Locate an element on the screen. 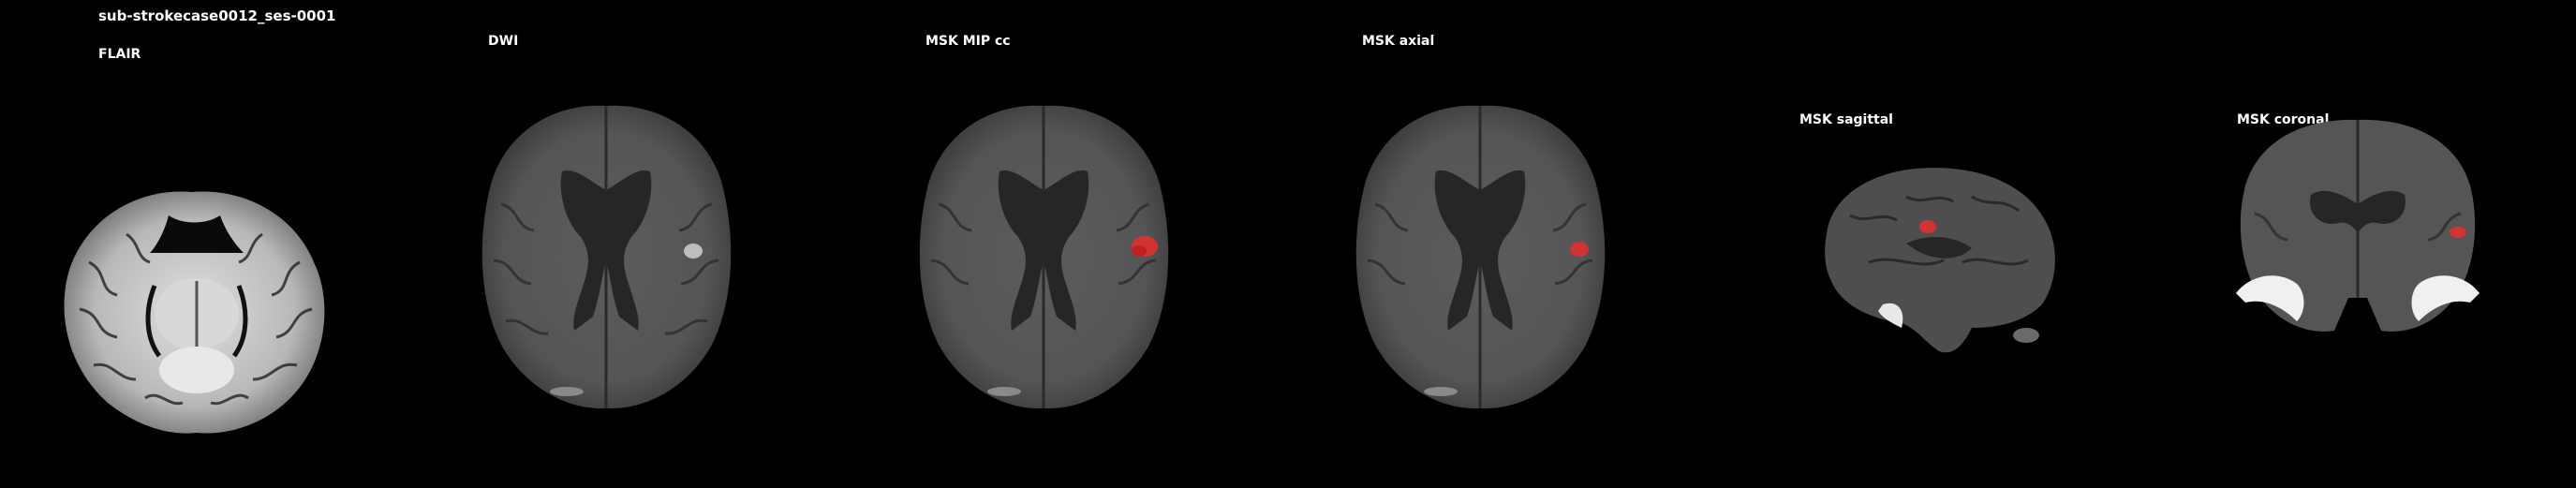 The height and width of the screenshot is (488, 2576). msk-sagittal-image is located at coordinates (1941, 253).